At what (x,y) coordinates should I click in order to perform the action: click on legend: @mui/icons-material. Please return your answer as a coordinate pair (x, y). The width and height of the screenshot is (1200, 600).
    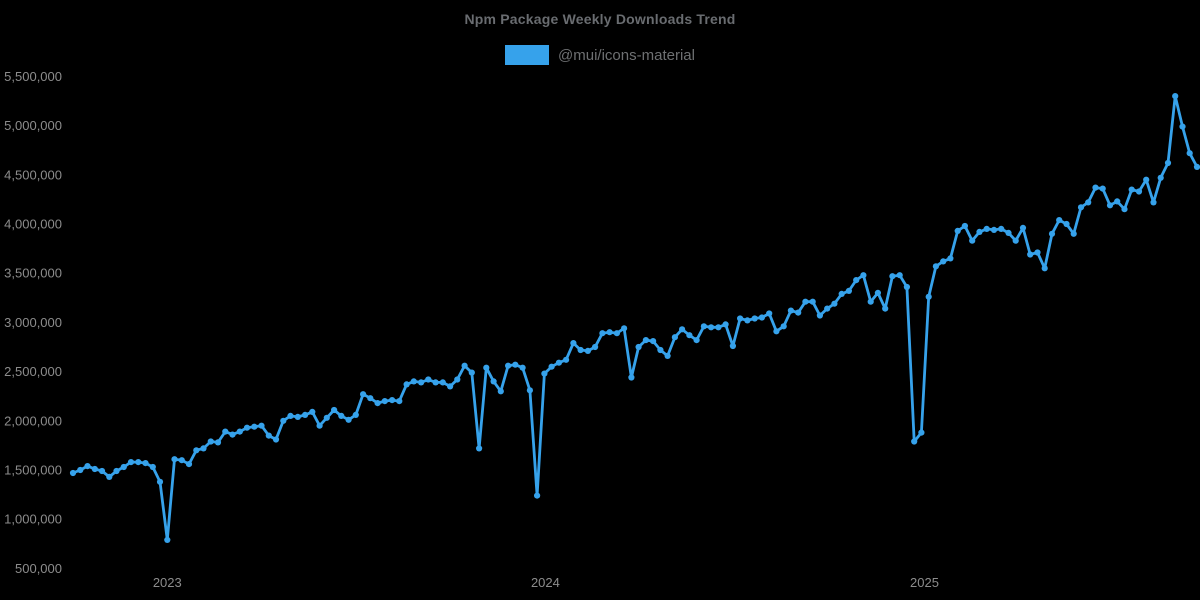
    Looking at the image, I should click on (600, 55).